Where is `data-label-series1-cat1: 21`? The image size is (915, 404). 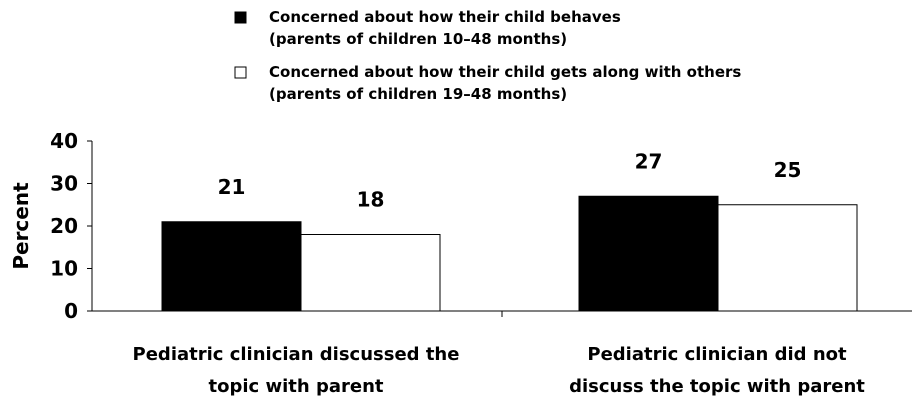 data-label-series1-cat1: 21 is located at coordinates (232, 187).